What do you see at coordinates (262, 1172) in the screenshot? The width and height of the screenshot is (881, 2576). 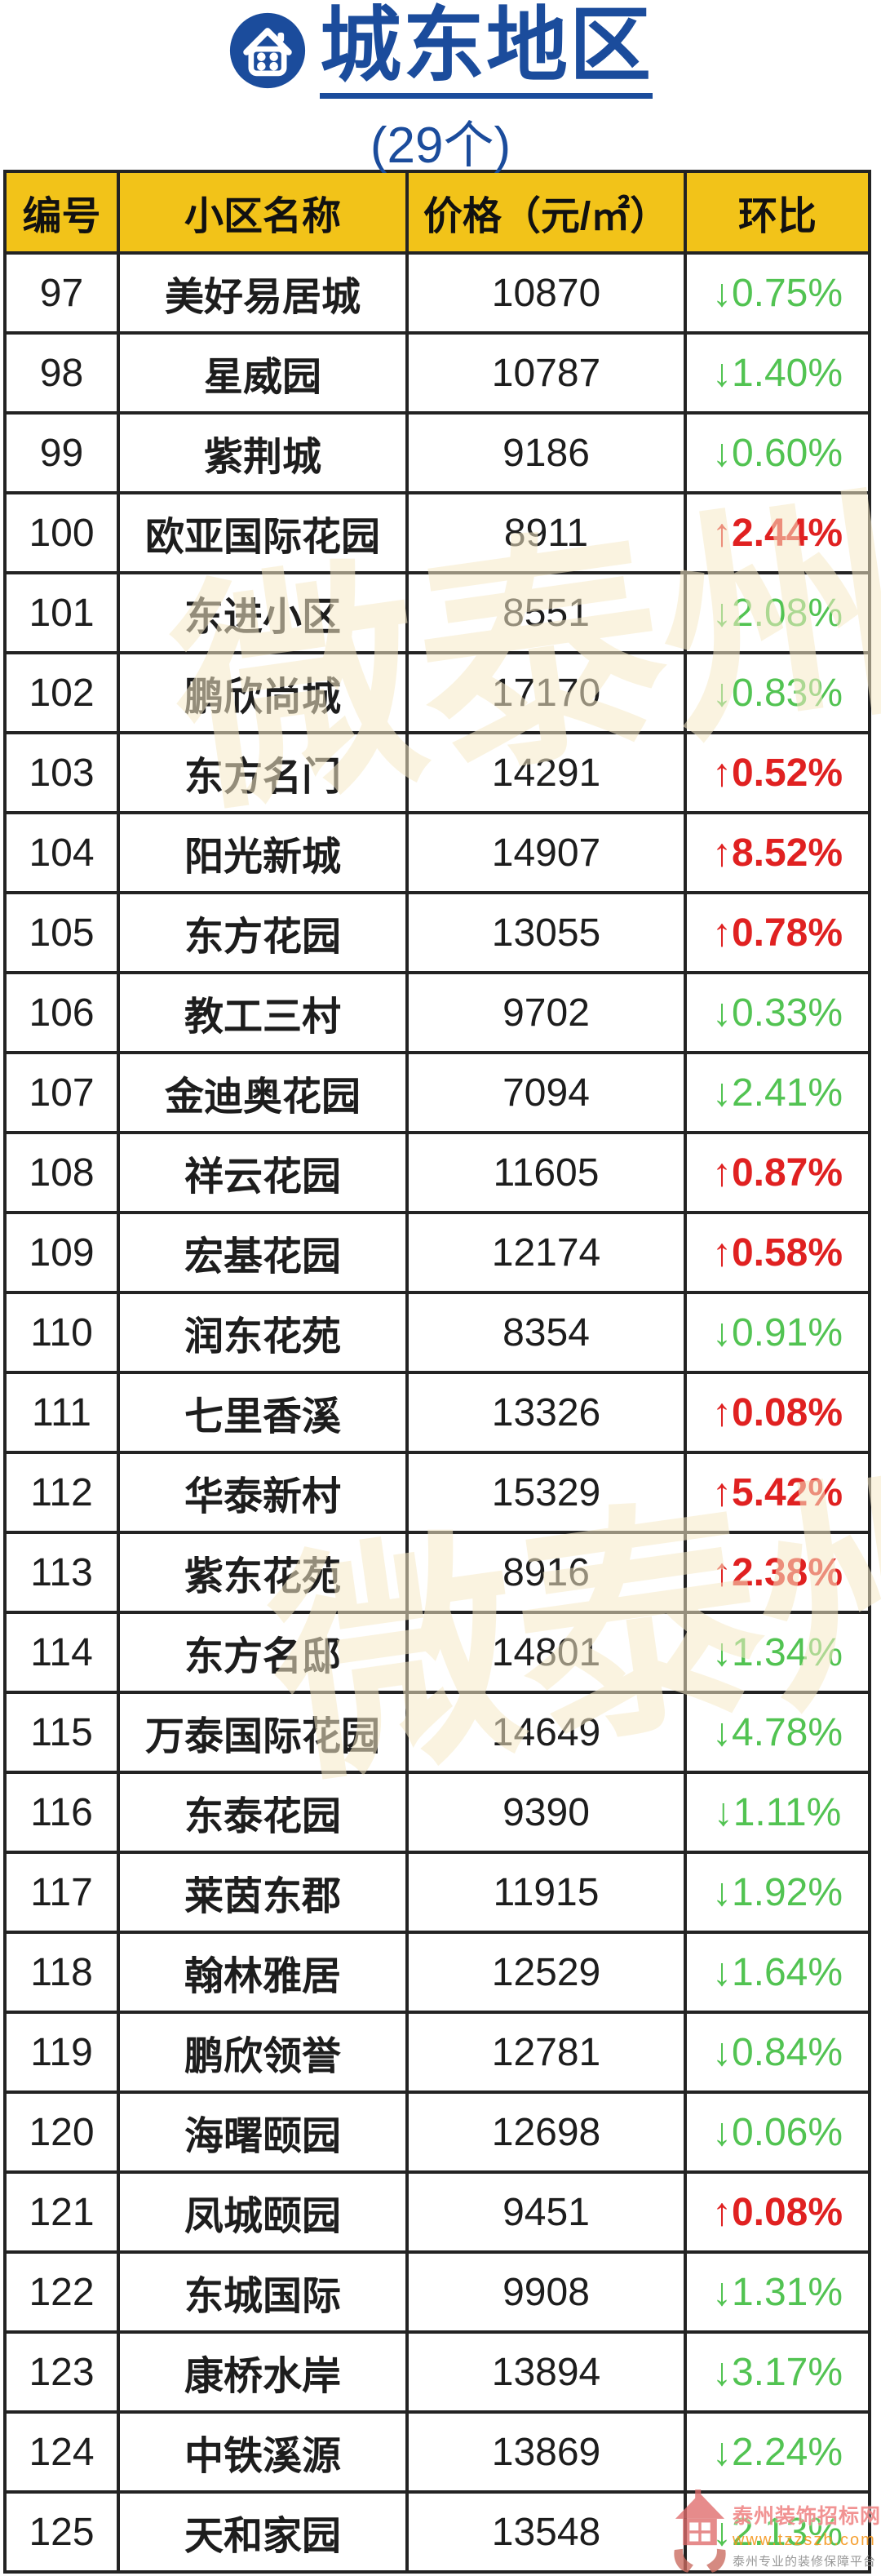 I see `community-name: 祥云花园` at bounding box center [262, 1172].